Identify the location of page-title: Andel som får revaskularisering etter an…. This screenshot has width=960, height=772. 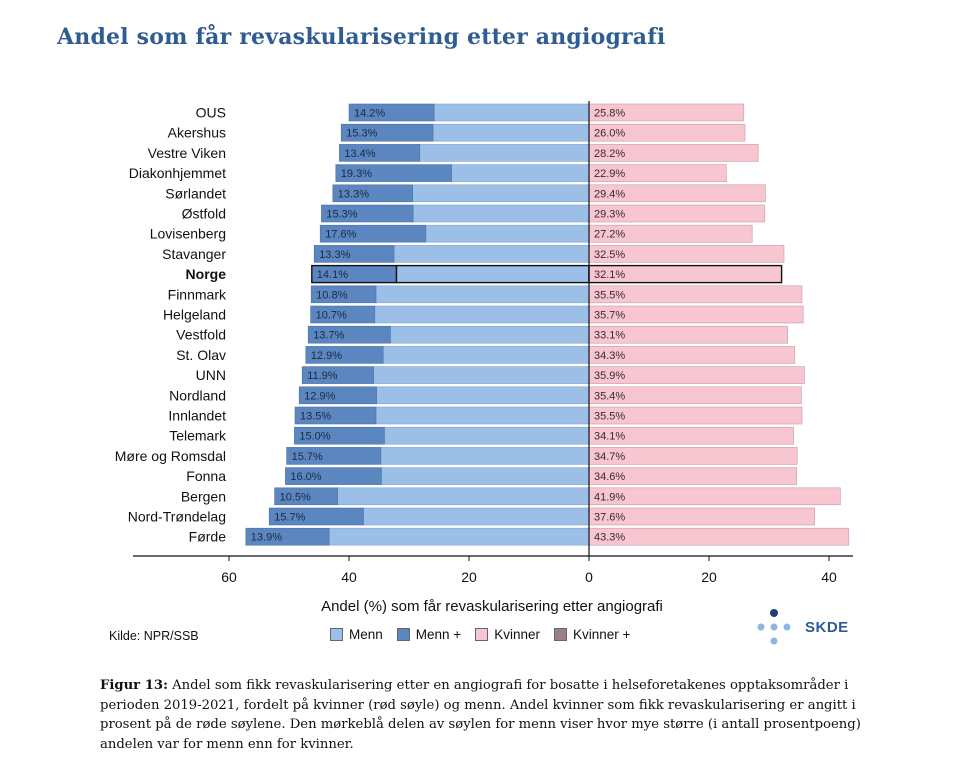
(361, 37).